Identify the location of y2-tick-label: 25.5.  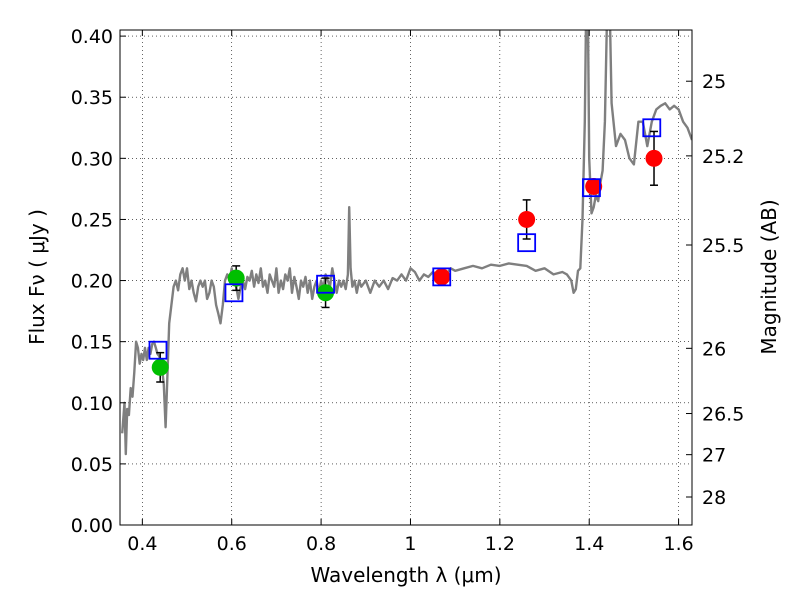
(723, 246).